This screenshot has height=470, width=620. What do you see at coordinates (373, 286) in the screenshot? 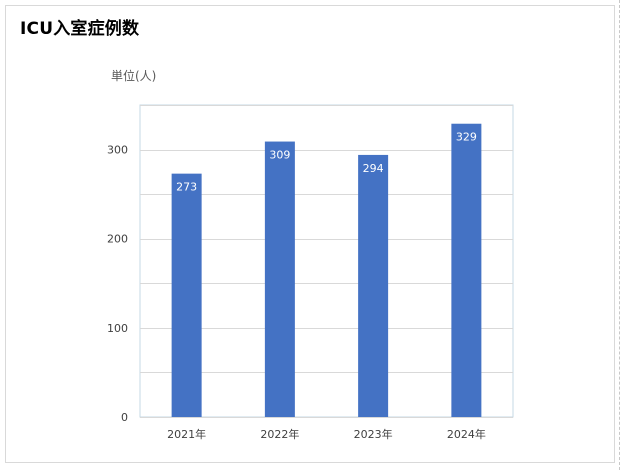
I see `bar-2023年` at bounding box center [373, 286].